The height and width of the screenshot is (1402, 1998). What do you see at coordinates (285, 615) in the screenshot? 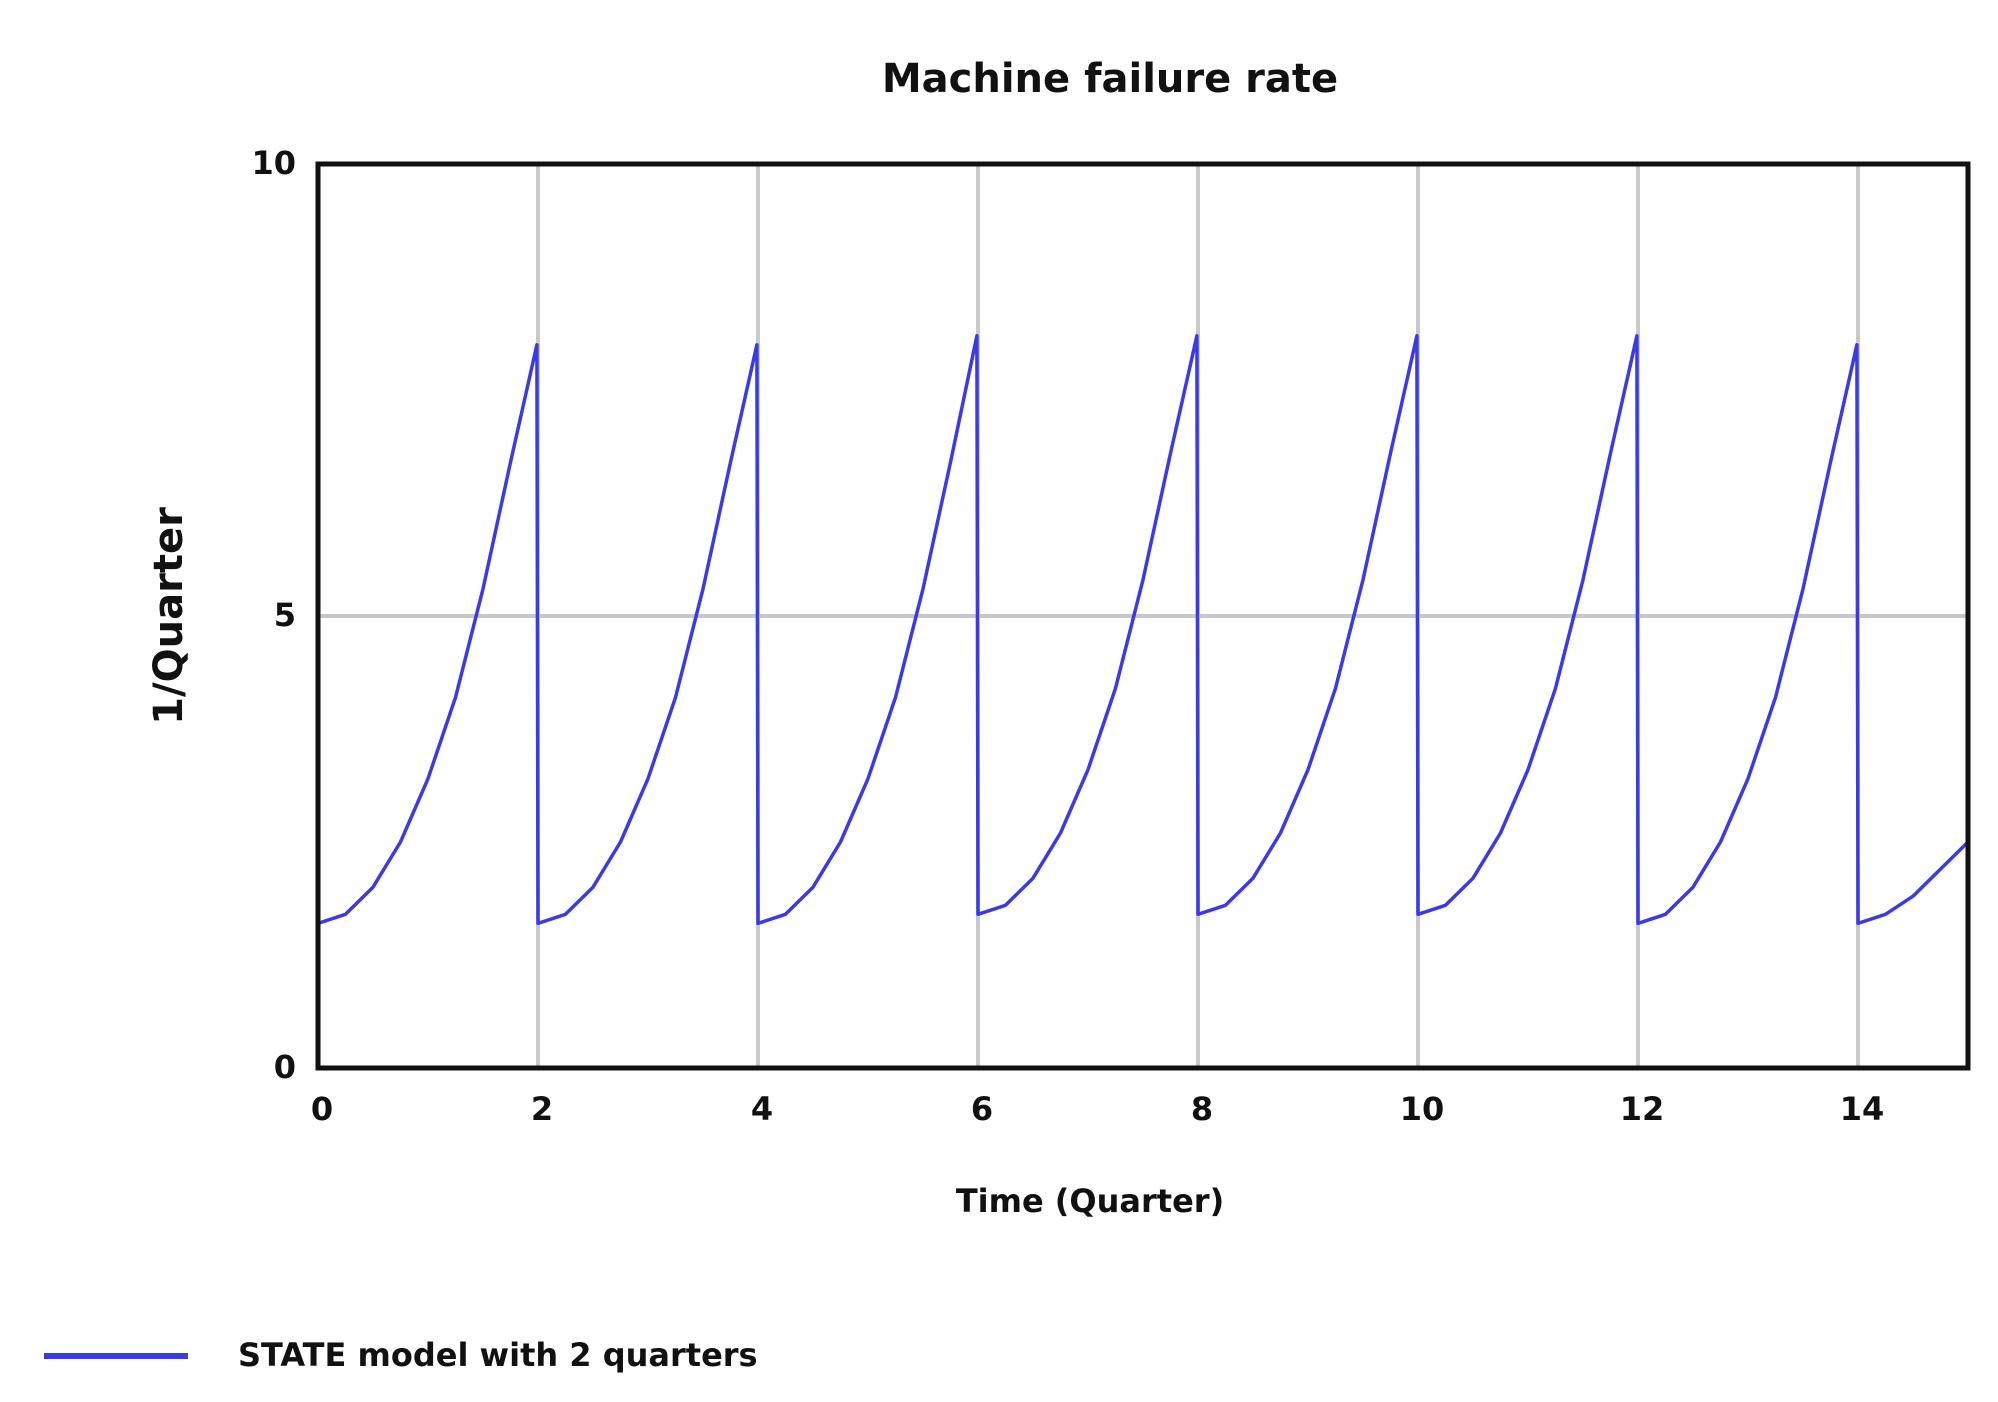
I see `y-tick-label: 5` at bounding box center [285, 615].